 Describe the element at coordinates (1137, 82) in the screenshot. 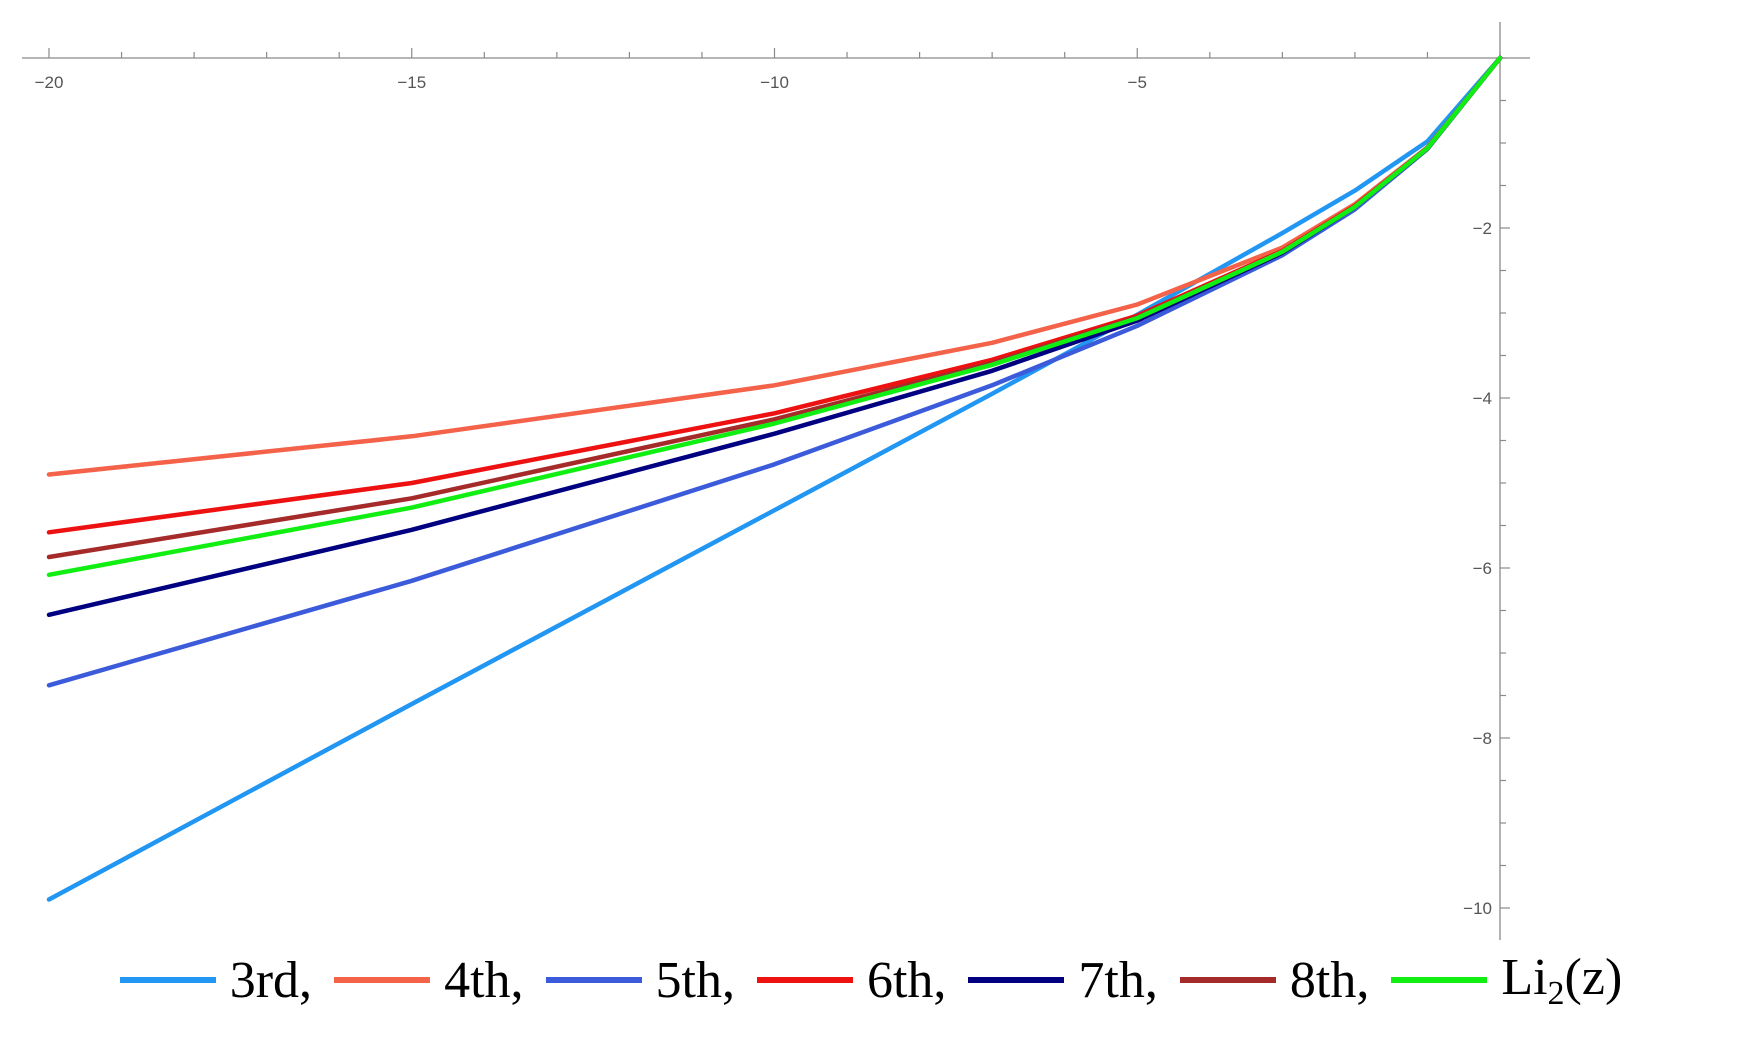

I see `x-tick-label: −5` at that location.